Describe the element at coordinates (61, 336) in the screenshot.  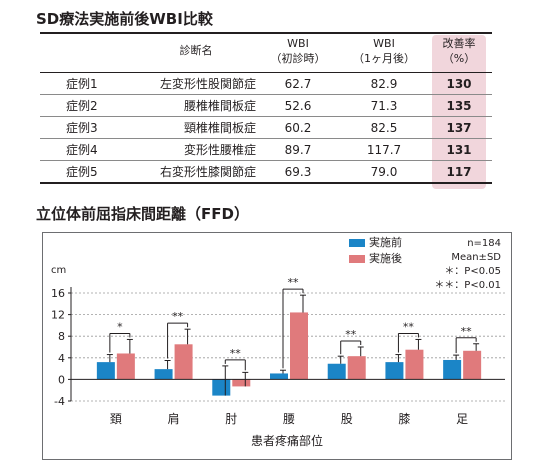
I see `y-tick-label: 8` at that location.